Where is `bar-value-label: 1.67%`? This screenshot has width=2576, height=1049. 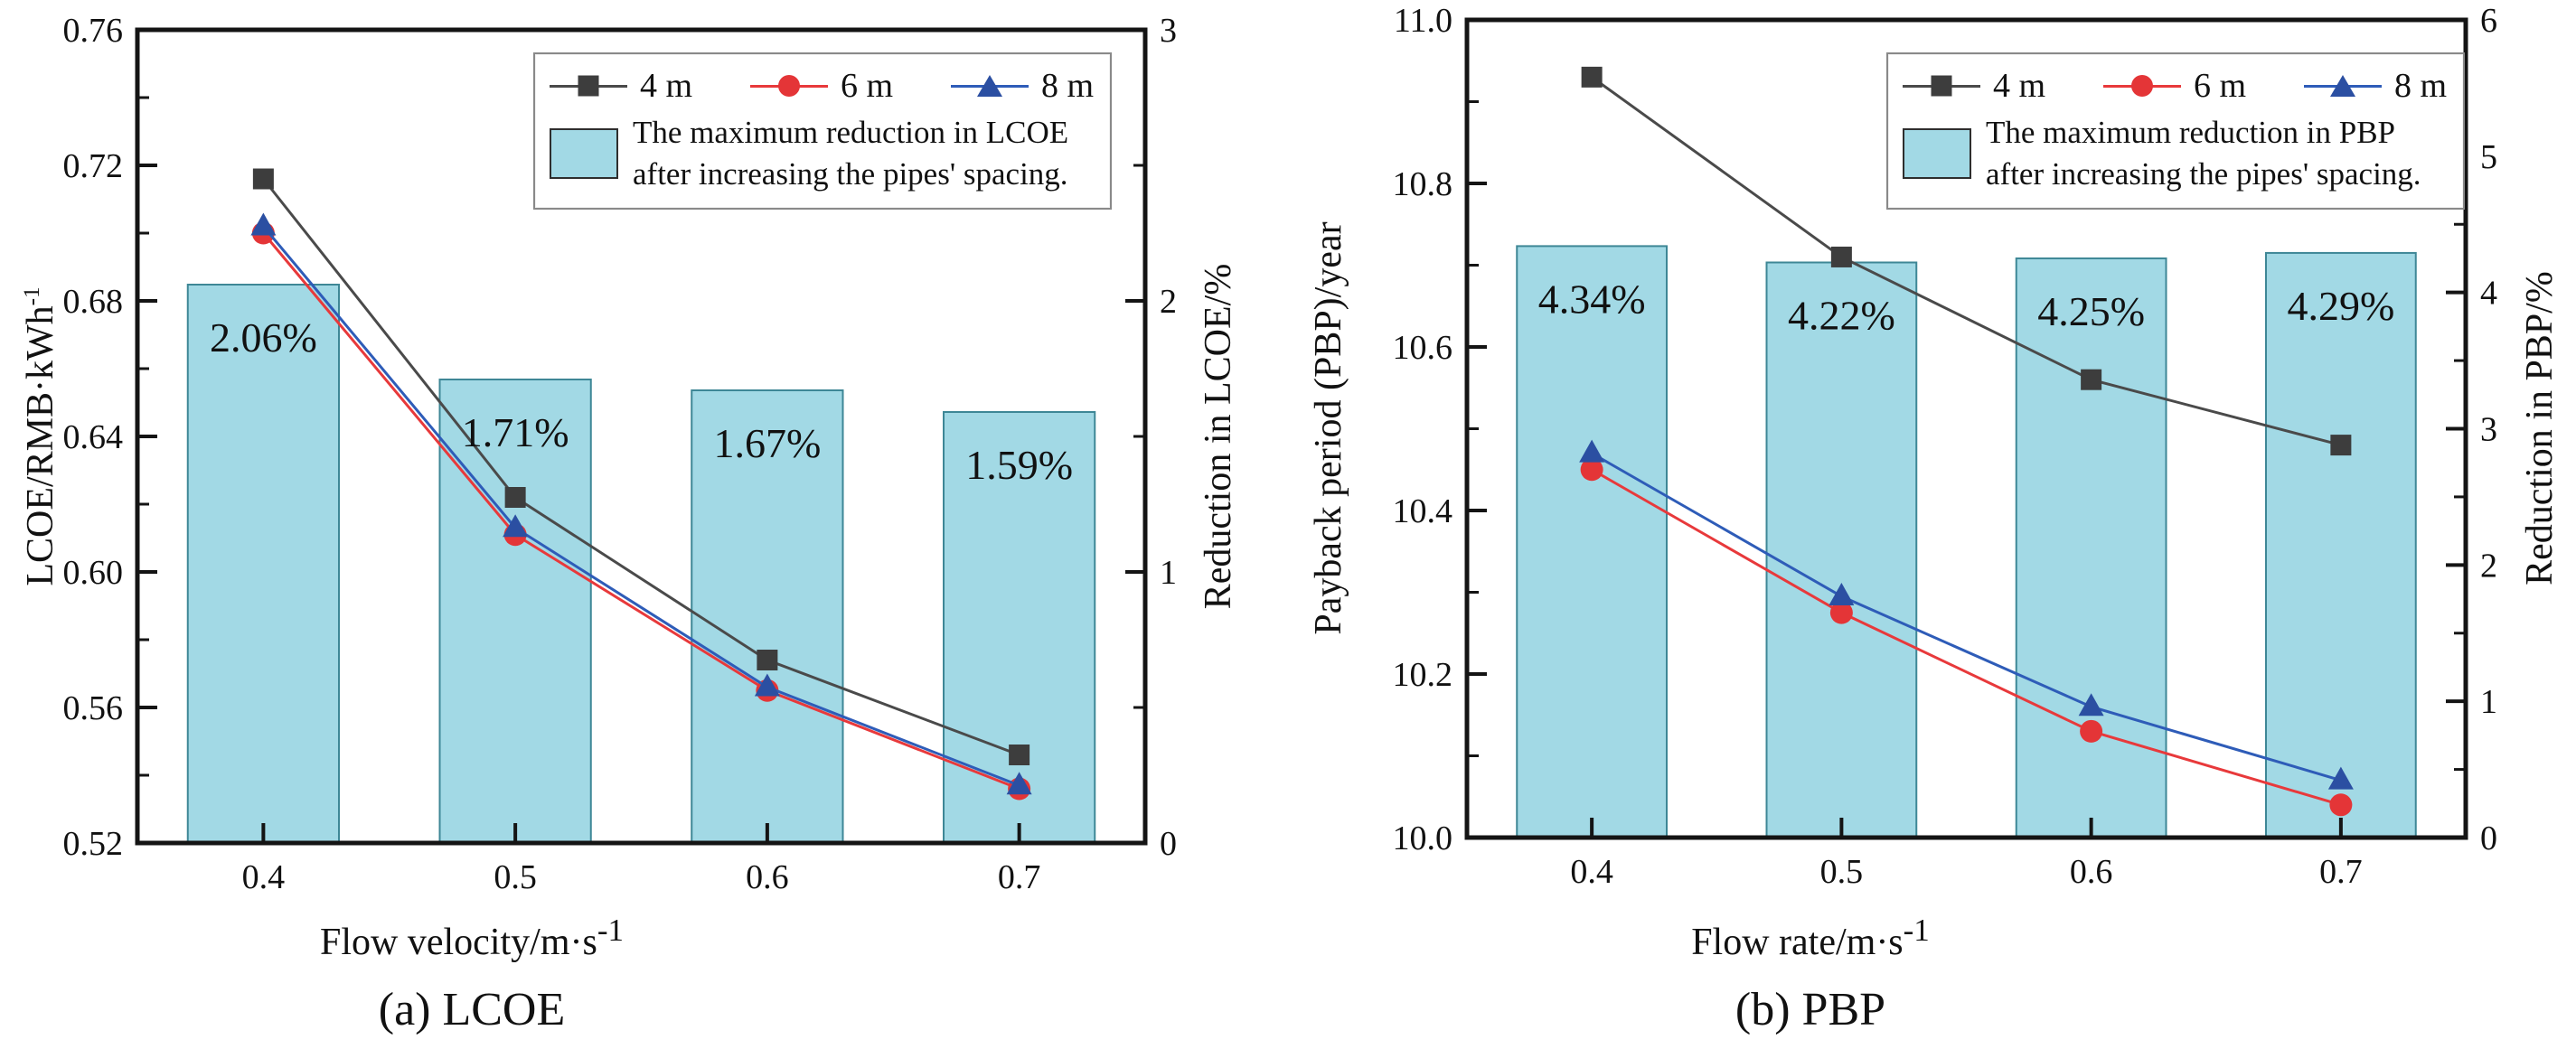 bar-value-label: 1.67% is located at coordinates (767, 443).